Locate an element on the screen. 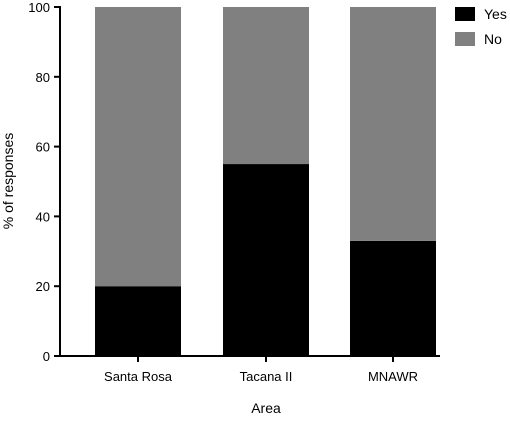 Image resolution: width=510 pixels, height=421 pixels. y-tick-label: 0 is located at coordinates (46, 356).